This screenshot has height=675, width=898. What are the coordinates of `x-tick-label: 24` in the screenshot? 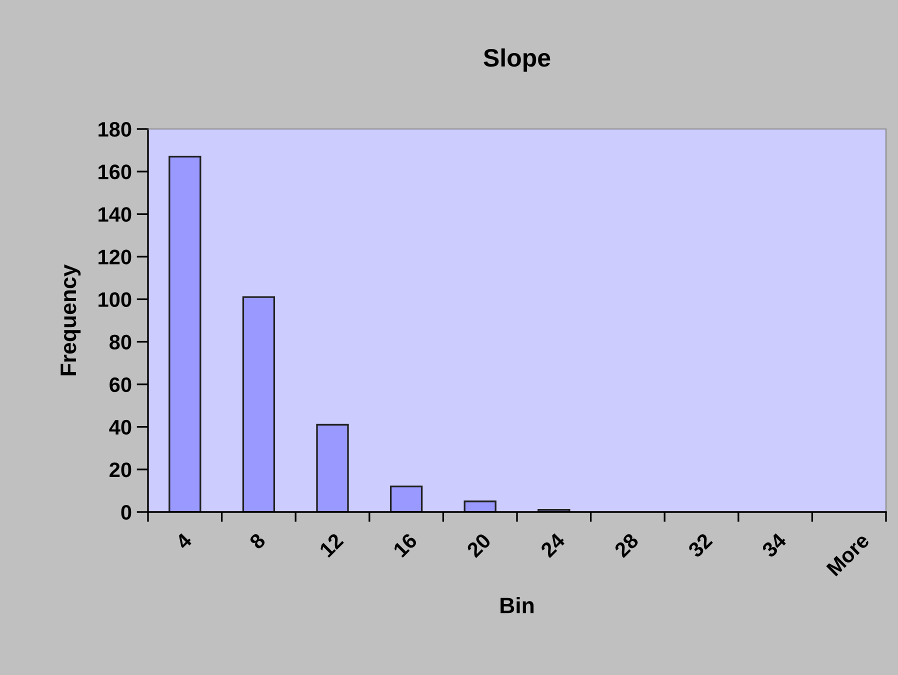 It's located at (553, 545).